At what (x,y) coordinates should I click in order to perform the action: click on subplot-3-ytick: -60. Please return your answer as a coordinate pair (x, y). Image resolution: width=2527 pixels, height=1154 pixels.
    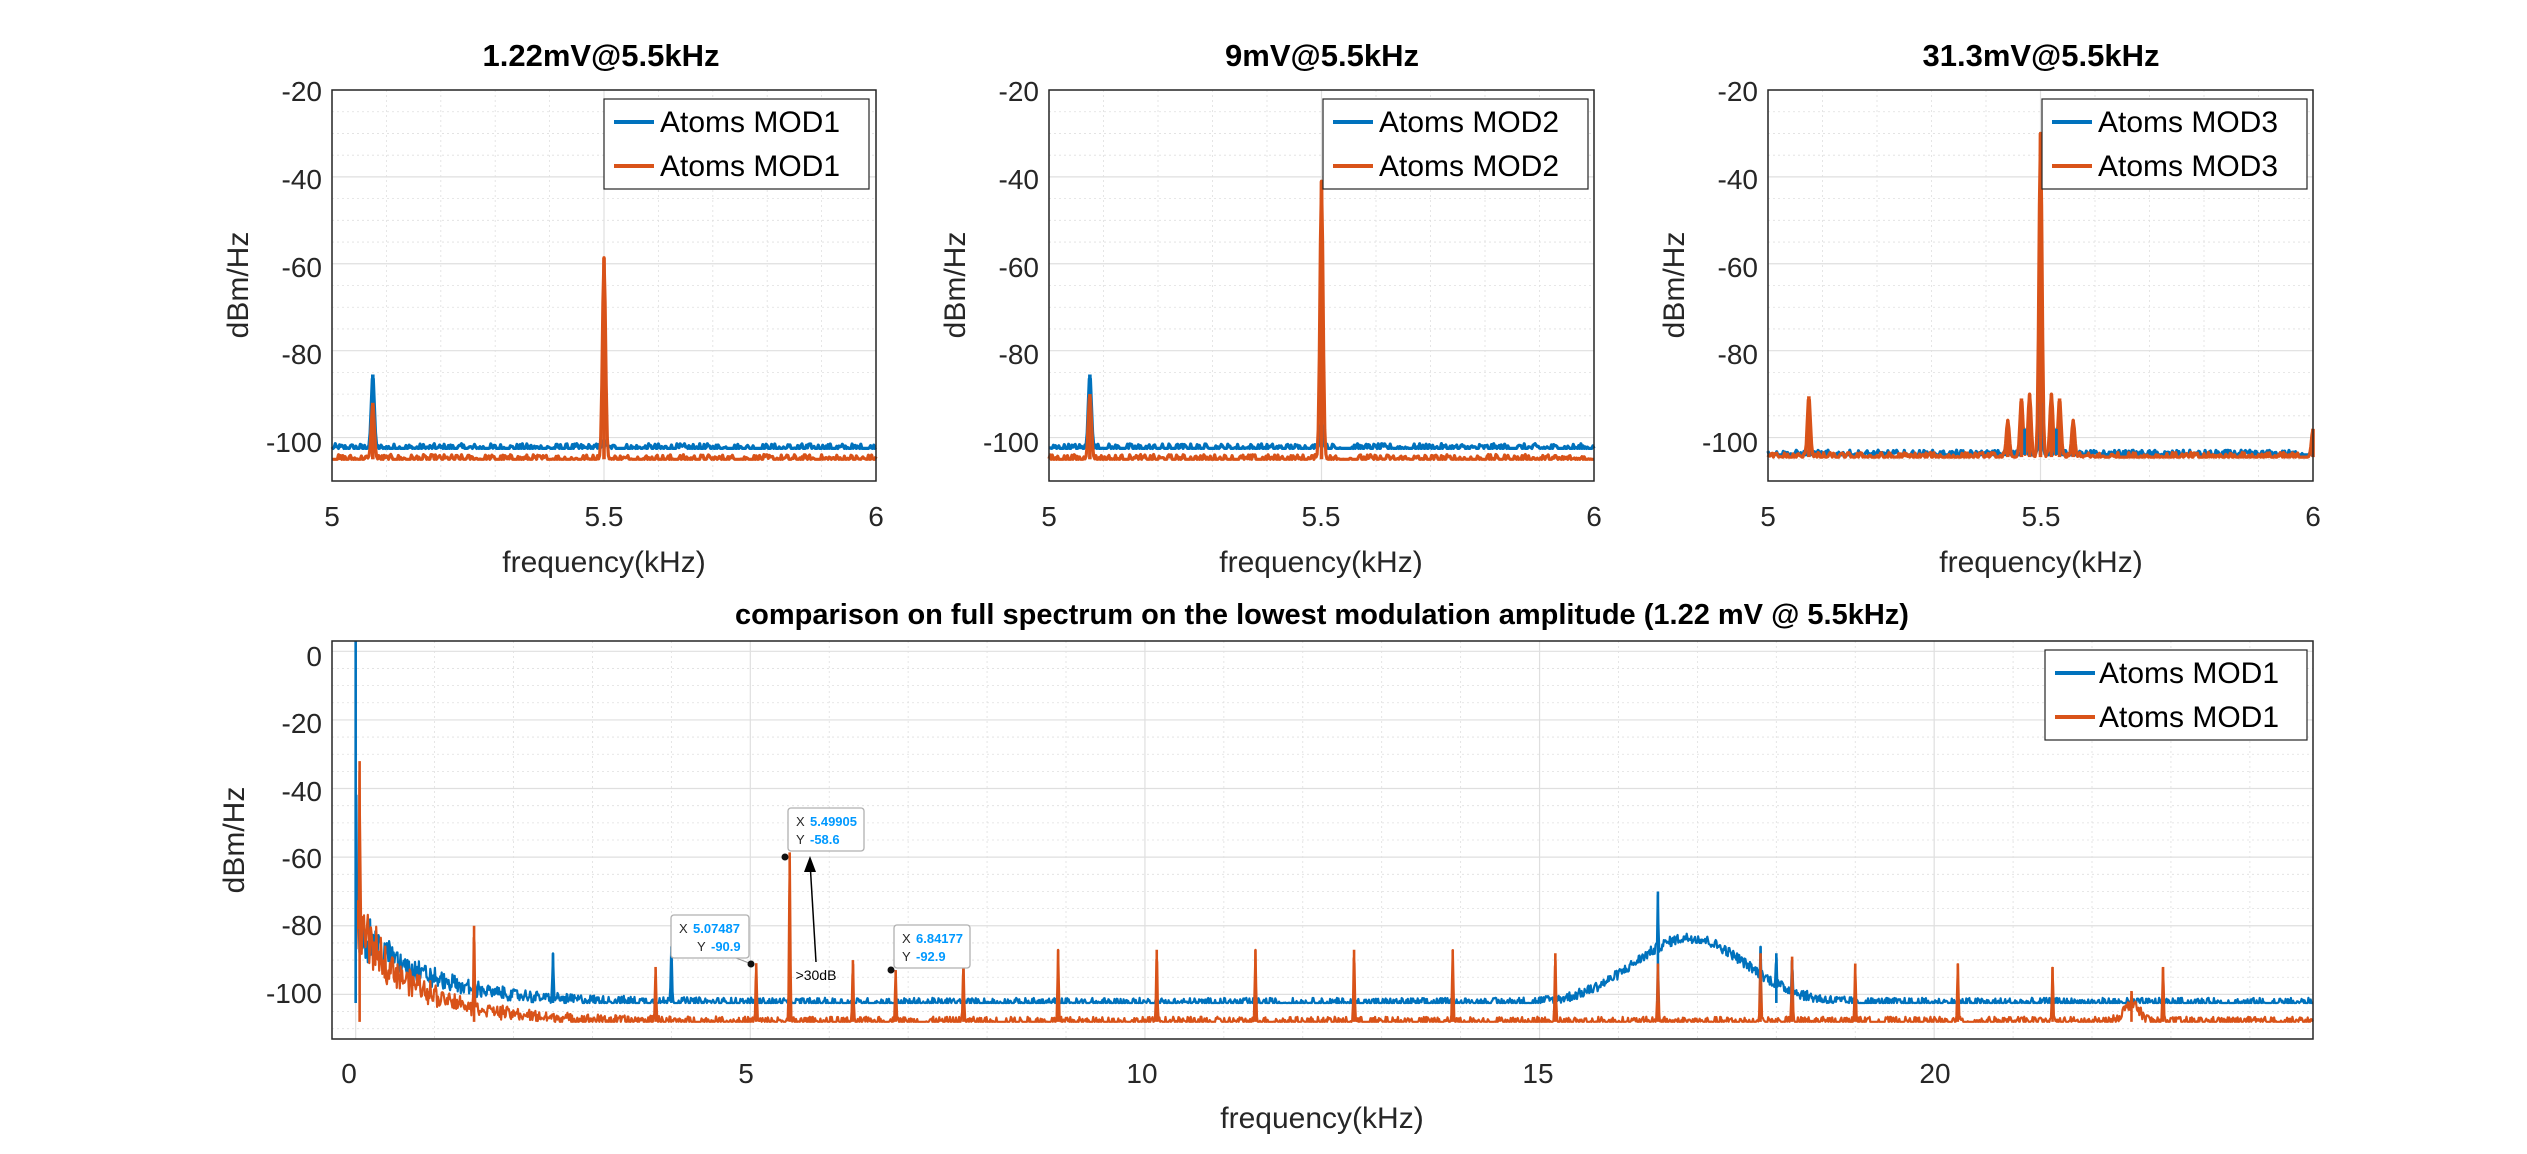
    Looking at the image, I should click on (1738, 267).